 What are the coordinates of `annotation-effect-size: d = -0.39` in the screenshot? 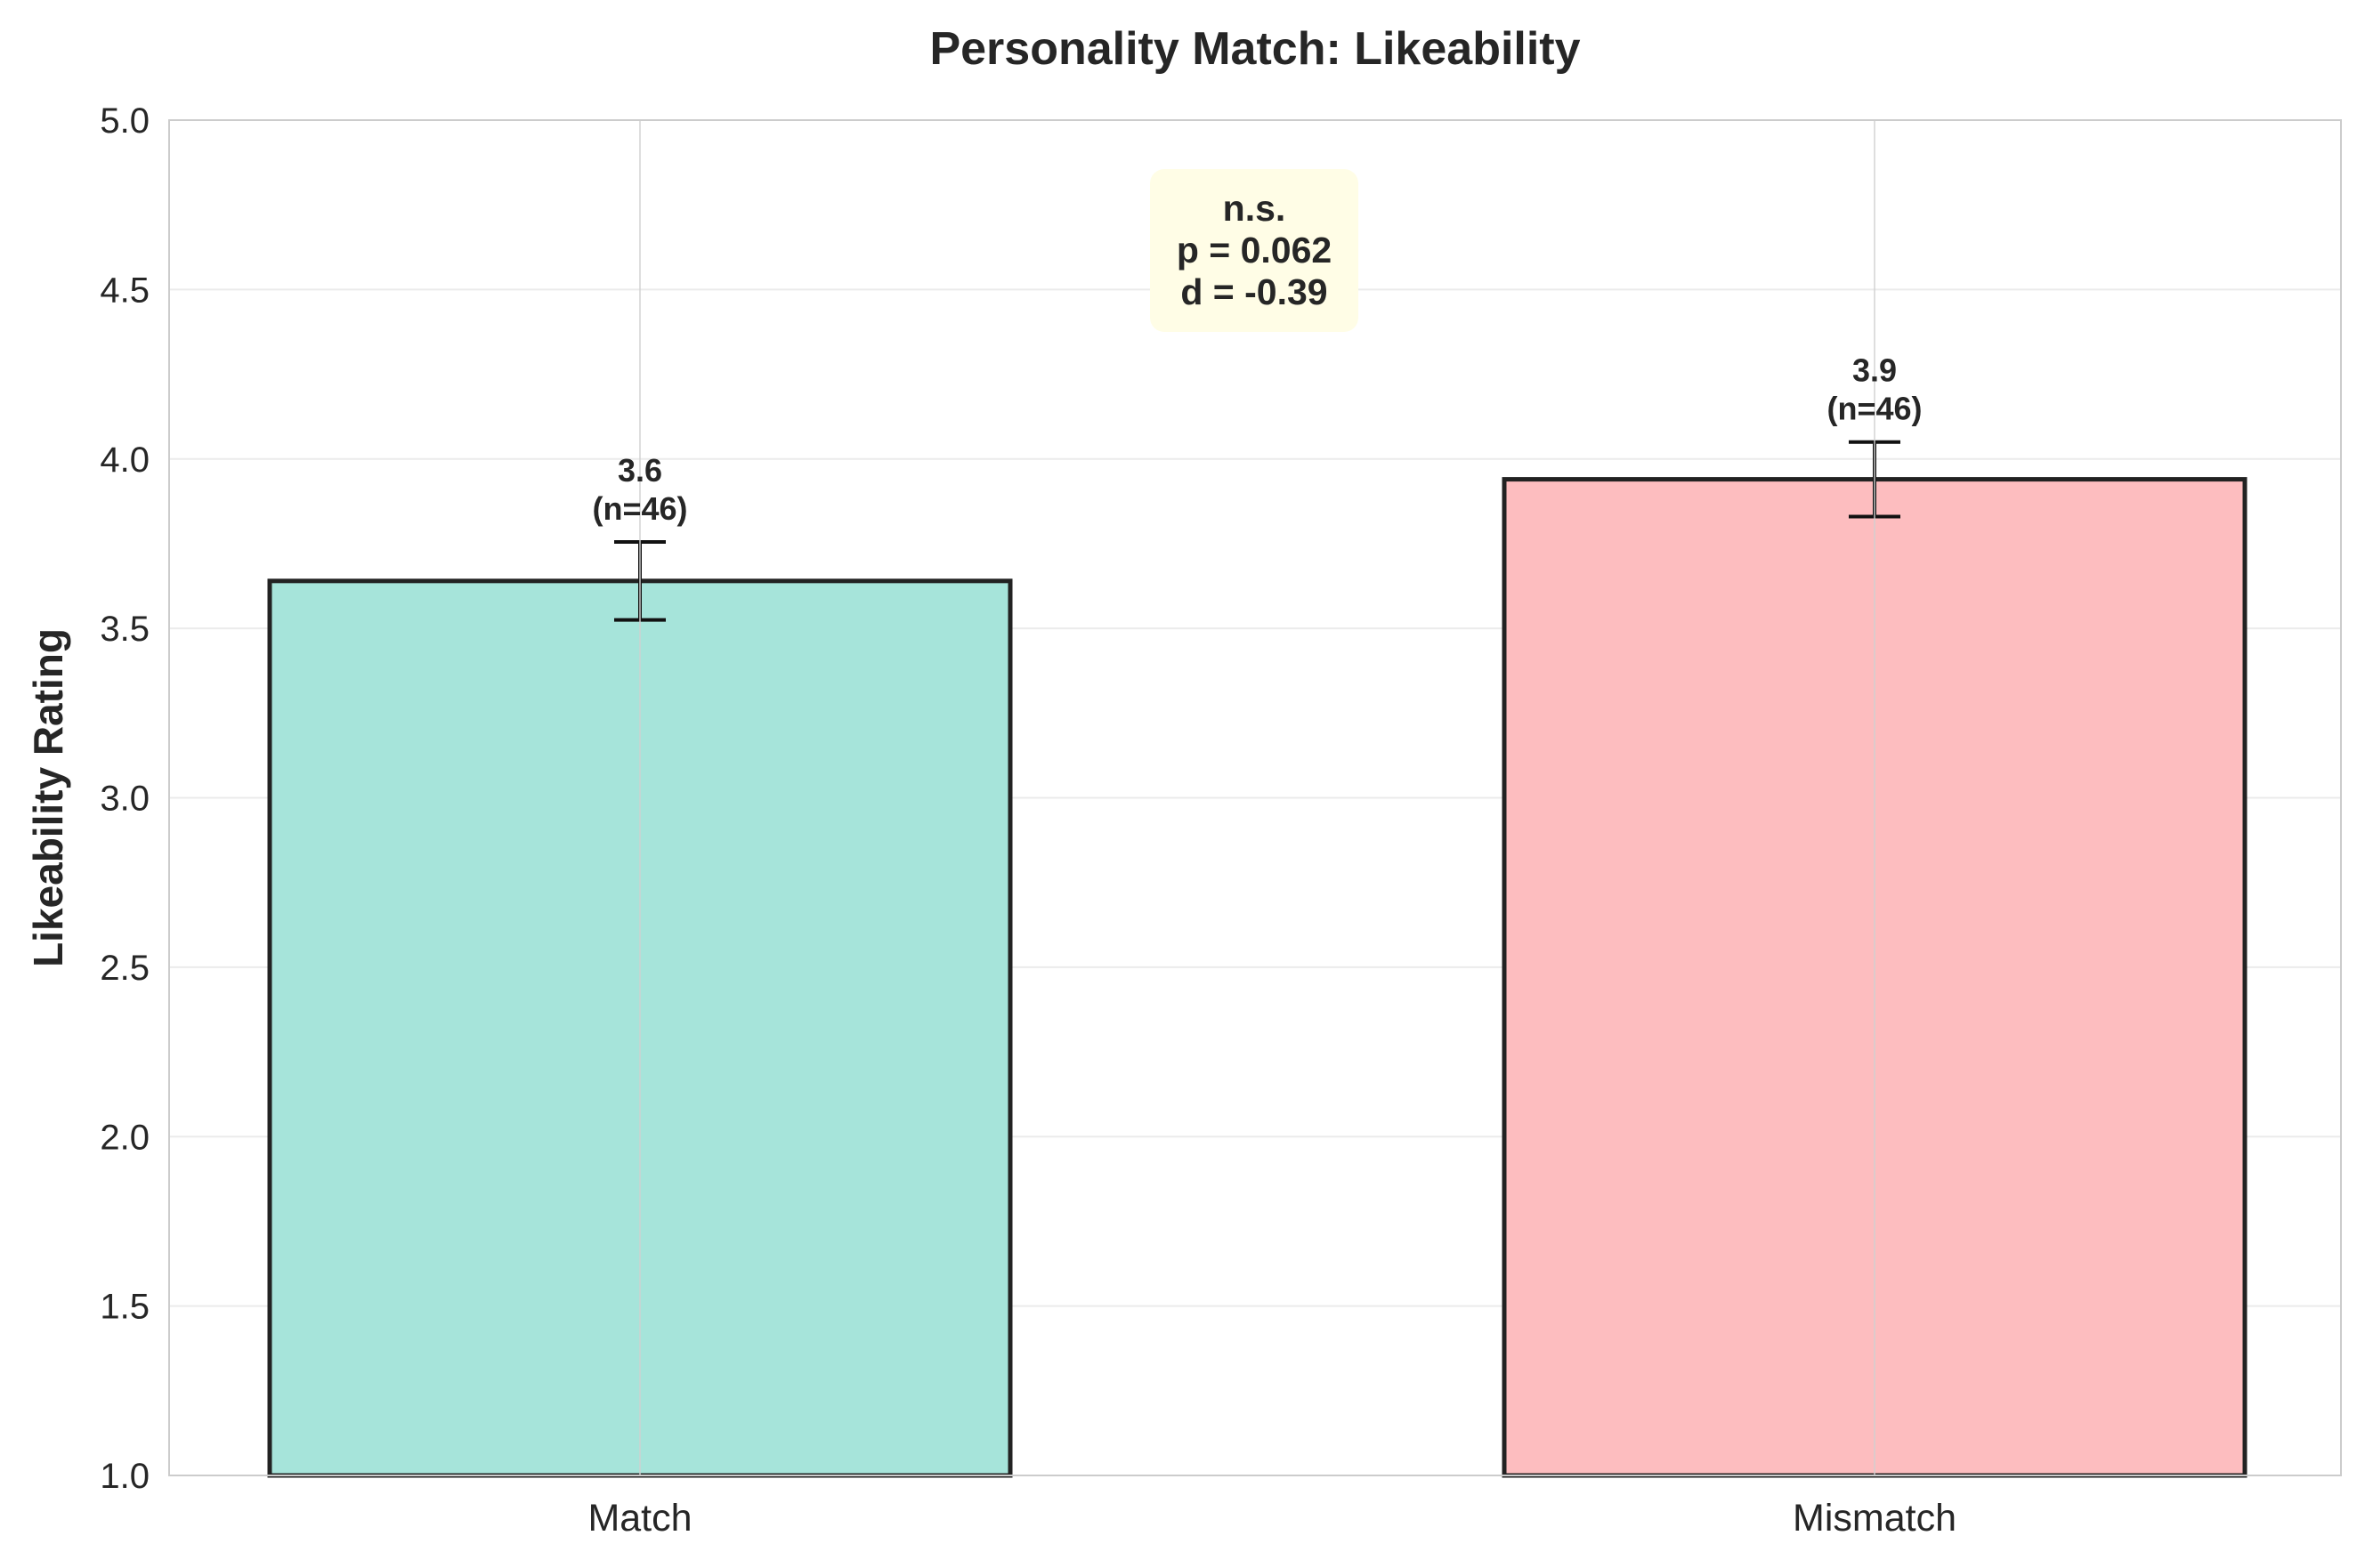 It's located at (1253, 291).